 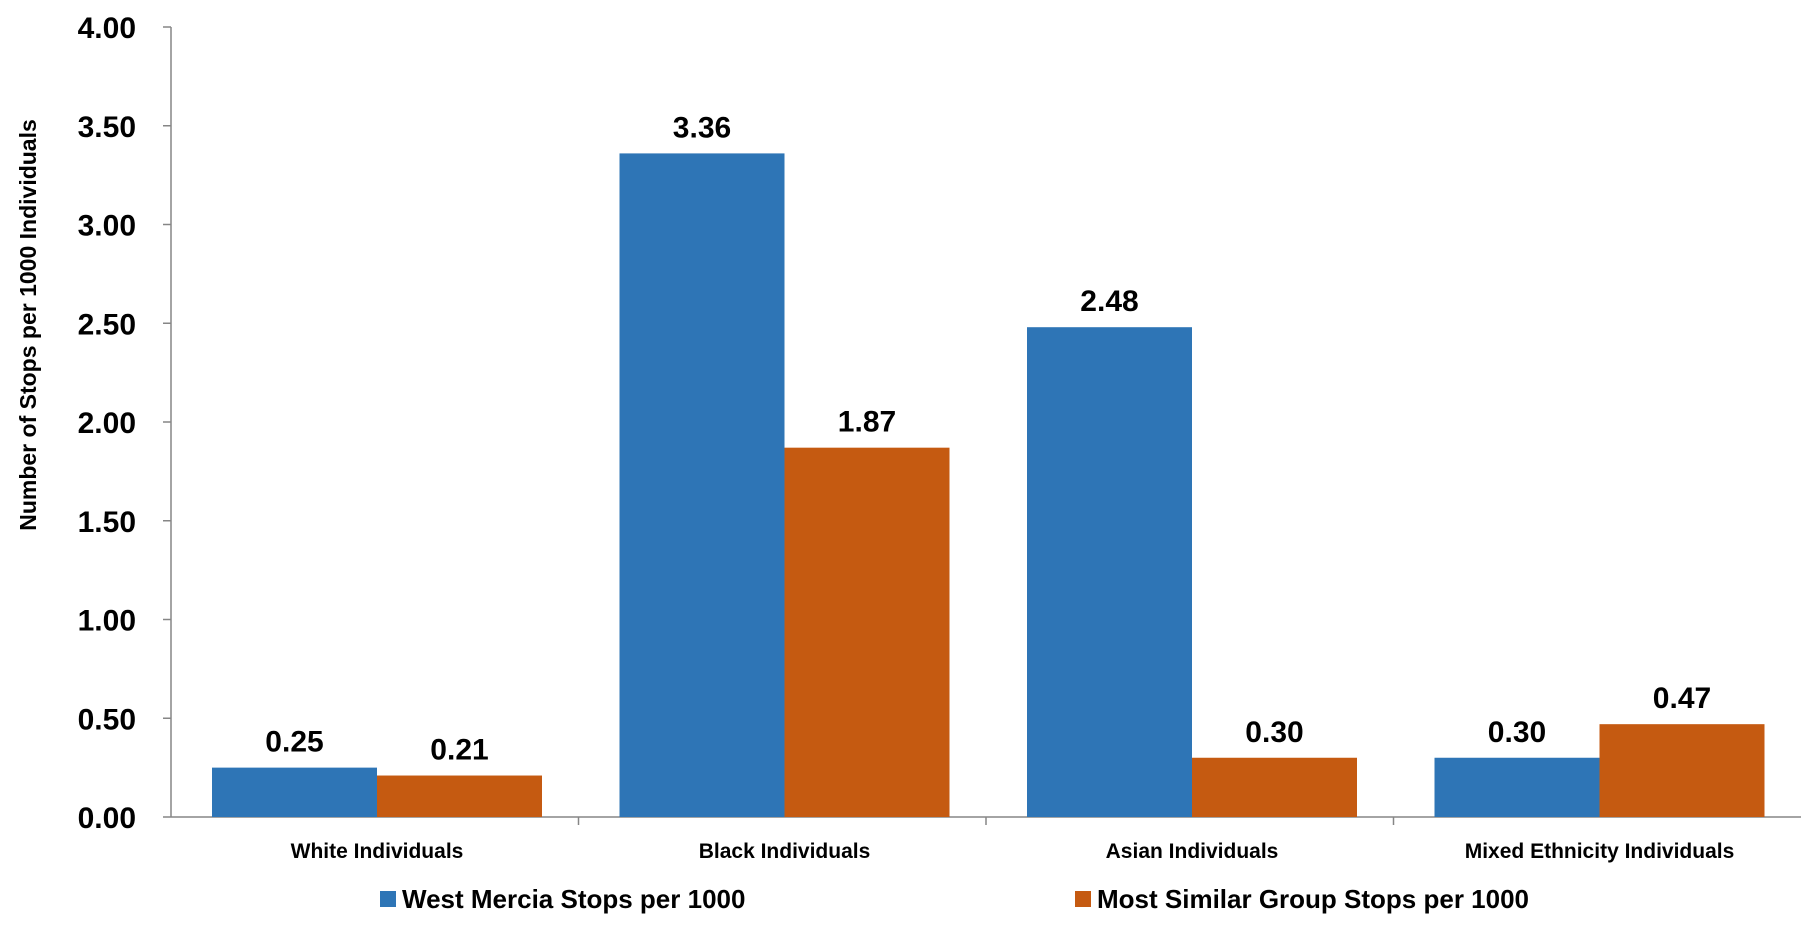 What do you see at coordinates (459, 750) in the screenshot?
I see `data-label: 0.21` at bounding box center [459, 750].